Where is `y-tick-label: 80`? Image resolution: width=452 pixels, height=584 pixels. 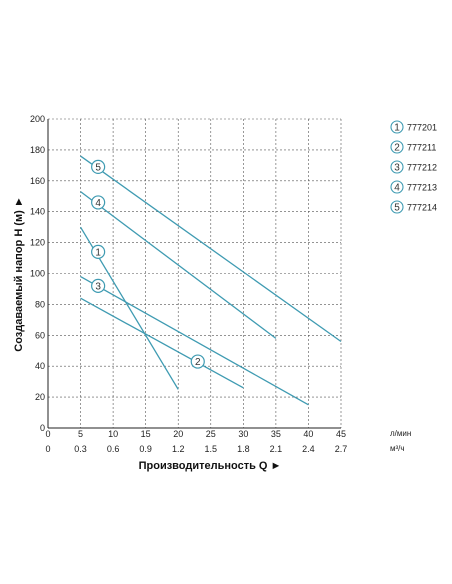 y-tick-label: 80 is located at coordinates (40, 304).